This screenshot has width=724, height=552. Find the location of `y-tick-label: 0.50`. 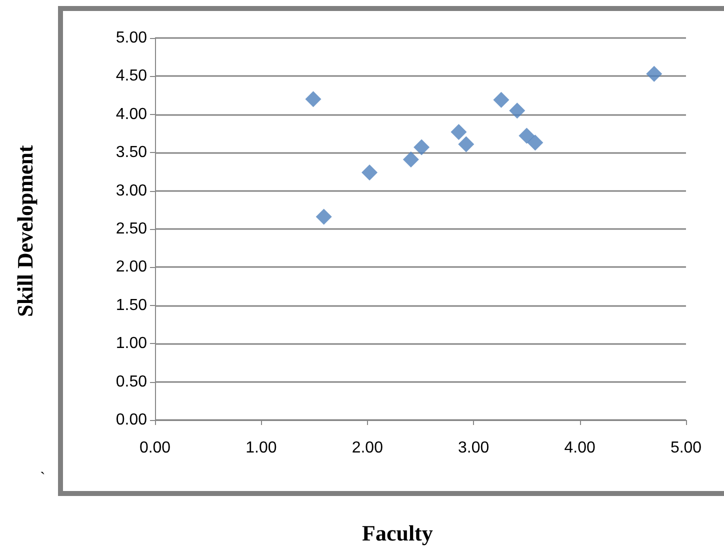

y-tick-label: 0.50 is located at coordinates (132, 381).